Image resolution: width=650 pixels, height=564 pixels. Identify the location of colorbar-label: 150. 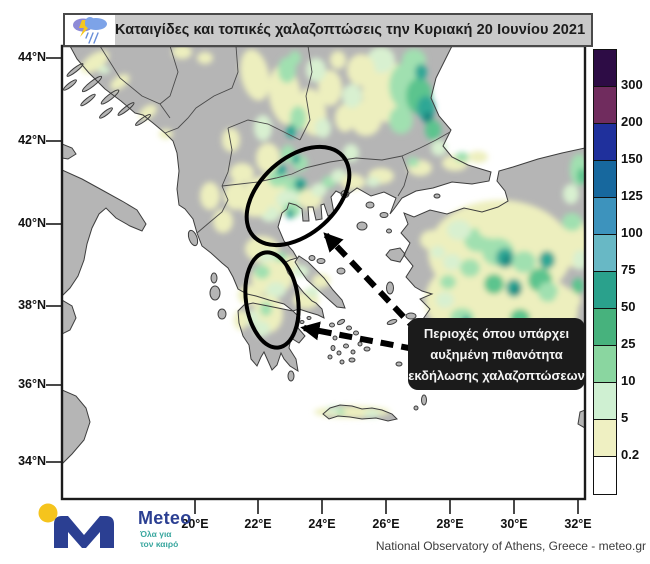
(632, 158).